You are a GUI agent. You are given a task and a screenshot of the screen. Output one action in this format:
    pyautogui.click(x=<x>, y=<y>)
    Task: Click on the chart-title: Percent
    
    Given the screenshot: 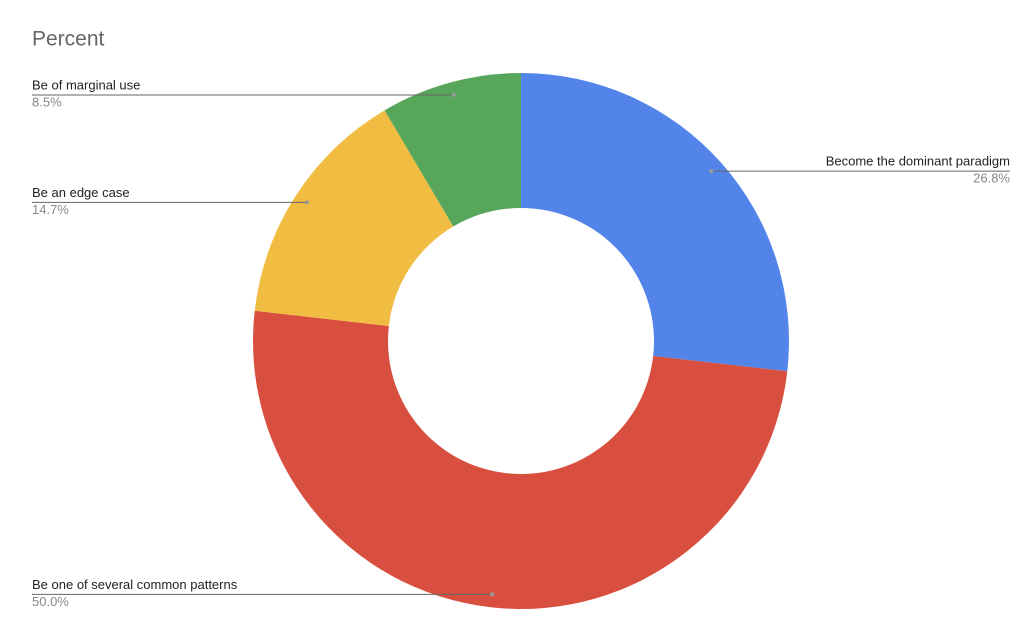 What is the action you would take?
    pyautogui.click(x=68, y=39)
    